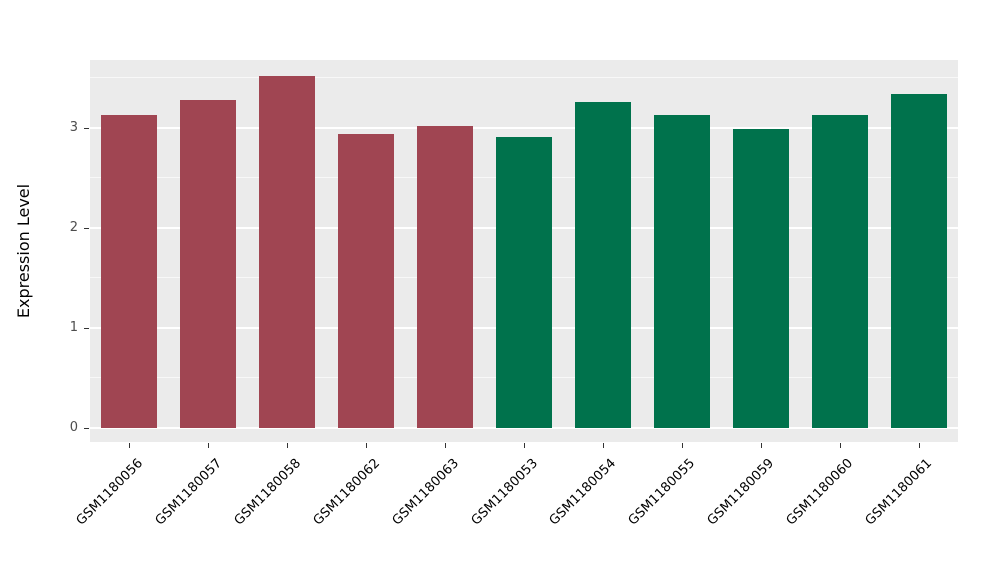  Describe the element at coordinates (602, 265) in the screenshot. I see `bar-GSM1180054` at that location.